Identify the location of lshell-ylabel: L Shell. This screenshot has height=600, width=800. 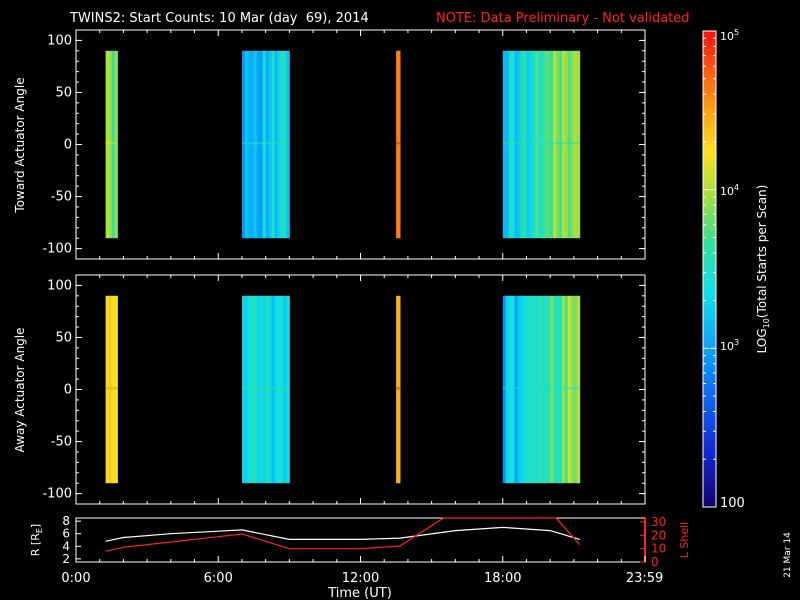
(684, 540).